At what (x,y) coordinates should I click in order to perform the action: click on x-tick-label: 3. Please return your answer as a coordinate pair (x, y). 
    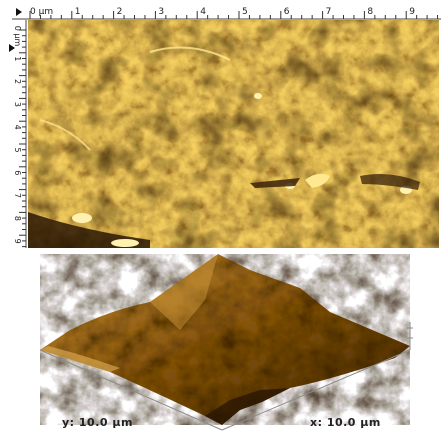
    Looking at the image, I should click on (161, 12).